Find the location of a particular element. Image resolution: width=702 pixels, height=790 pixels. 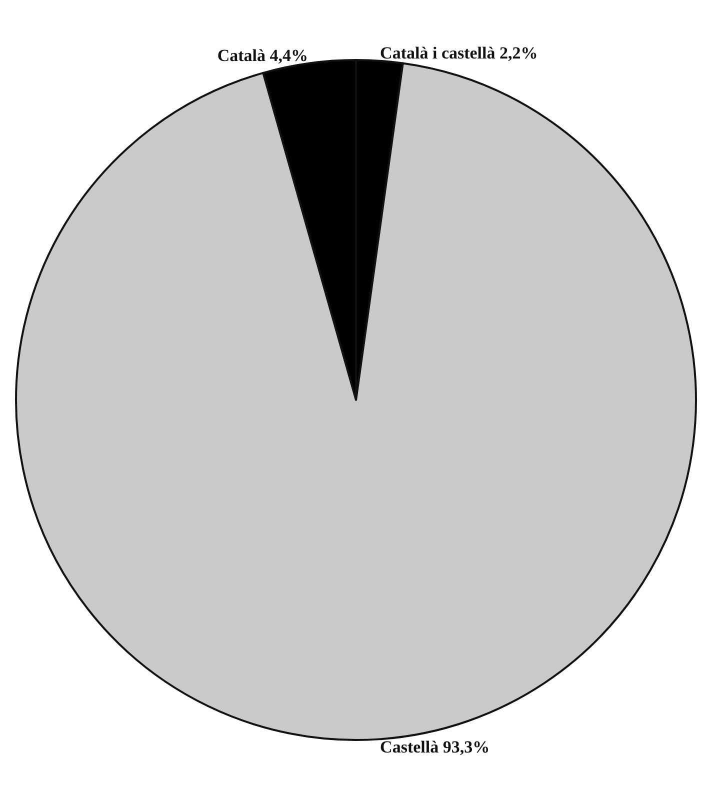

slice-label: Català i castellà 2,2% is located at coordinates (459, 52).